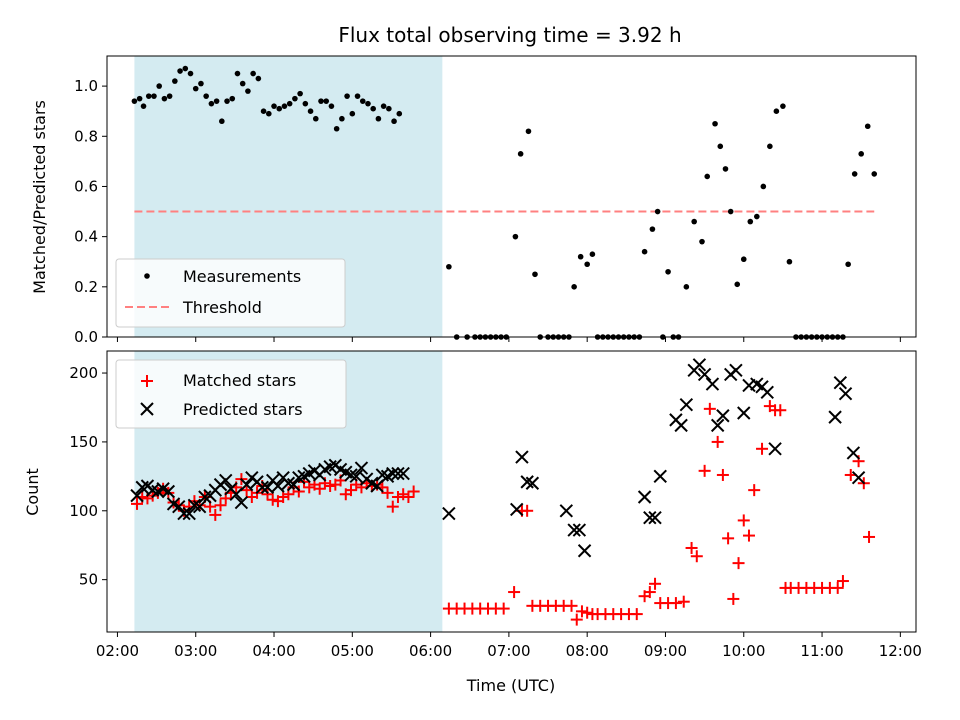  Describe the element at coordinates (231, 394) in the screenshot. I see `bottom-legend: Matched stars Predicted stars` at that location.